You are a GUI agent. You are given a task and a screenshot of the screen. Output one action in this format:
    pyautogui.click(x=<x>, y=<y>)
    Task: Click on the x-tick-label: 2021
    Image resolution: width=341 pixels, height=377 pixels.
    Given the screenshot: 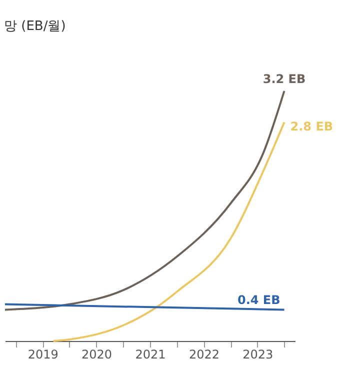 What is the action you would take?
    pyautogui.click(x=150, y=355)
    